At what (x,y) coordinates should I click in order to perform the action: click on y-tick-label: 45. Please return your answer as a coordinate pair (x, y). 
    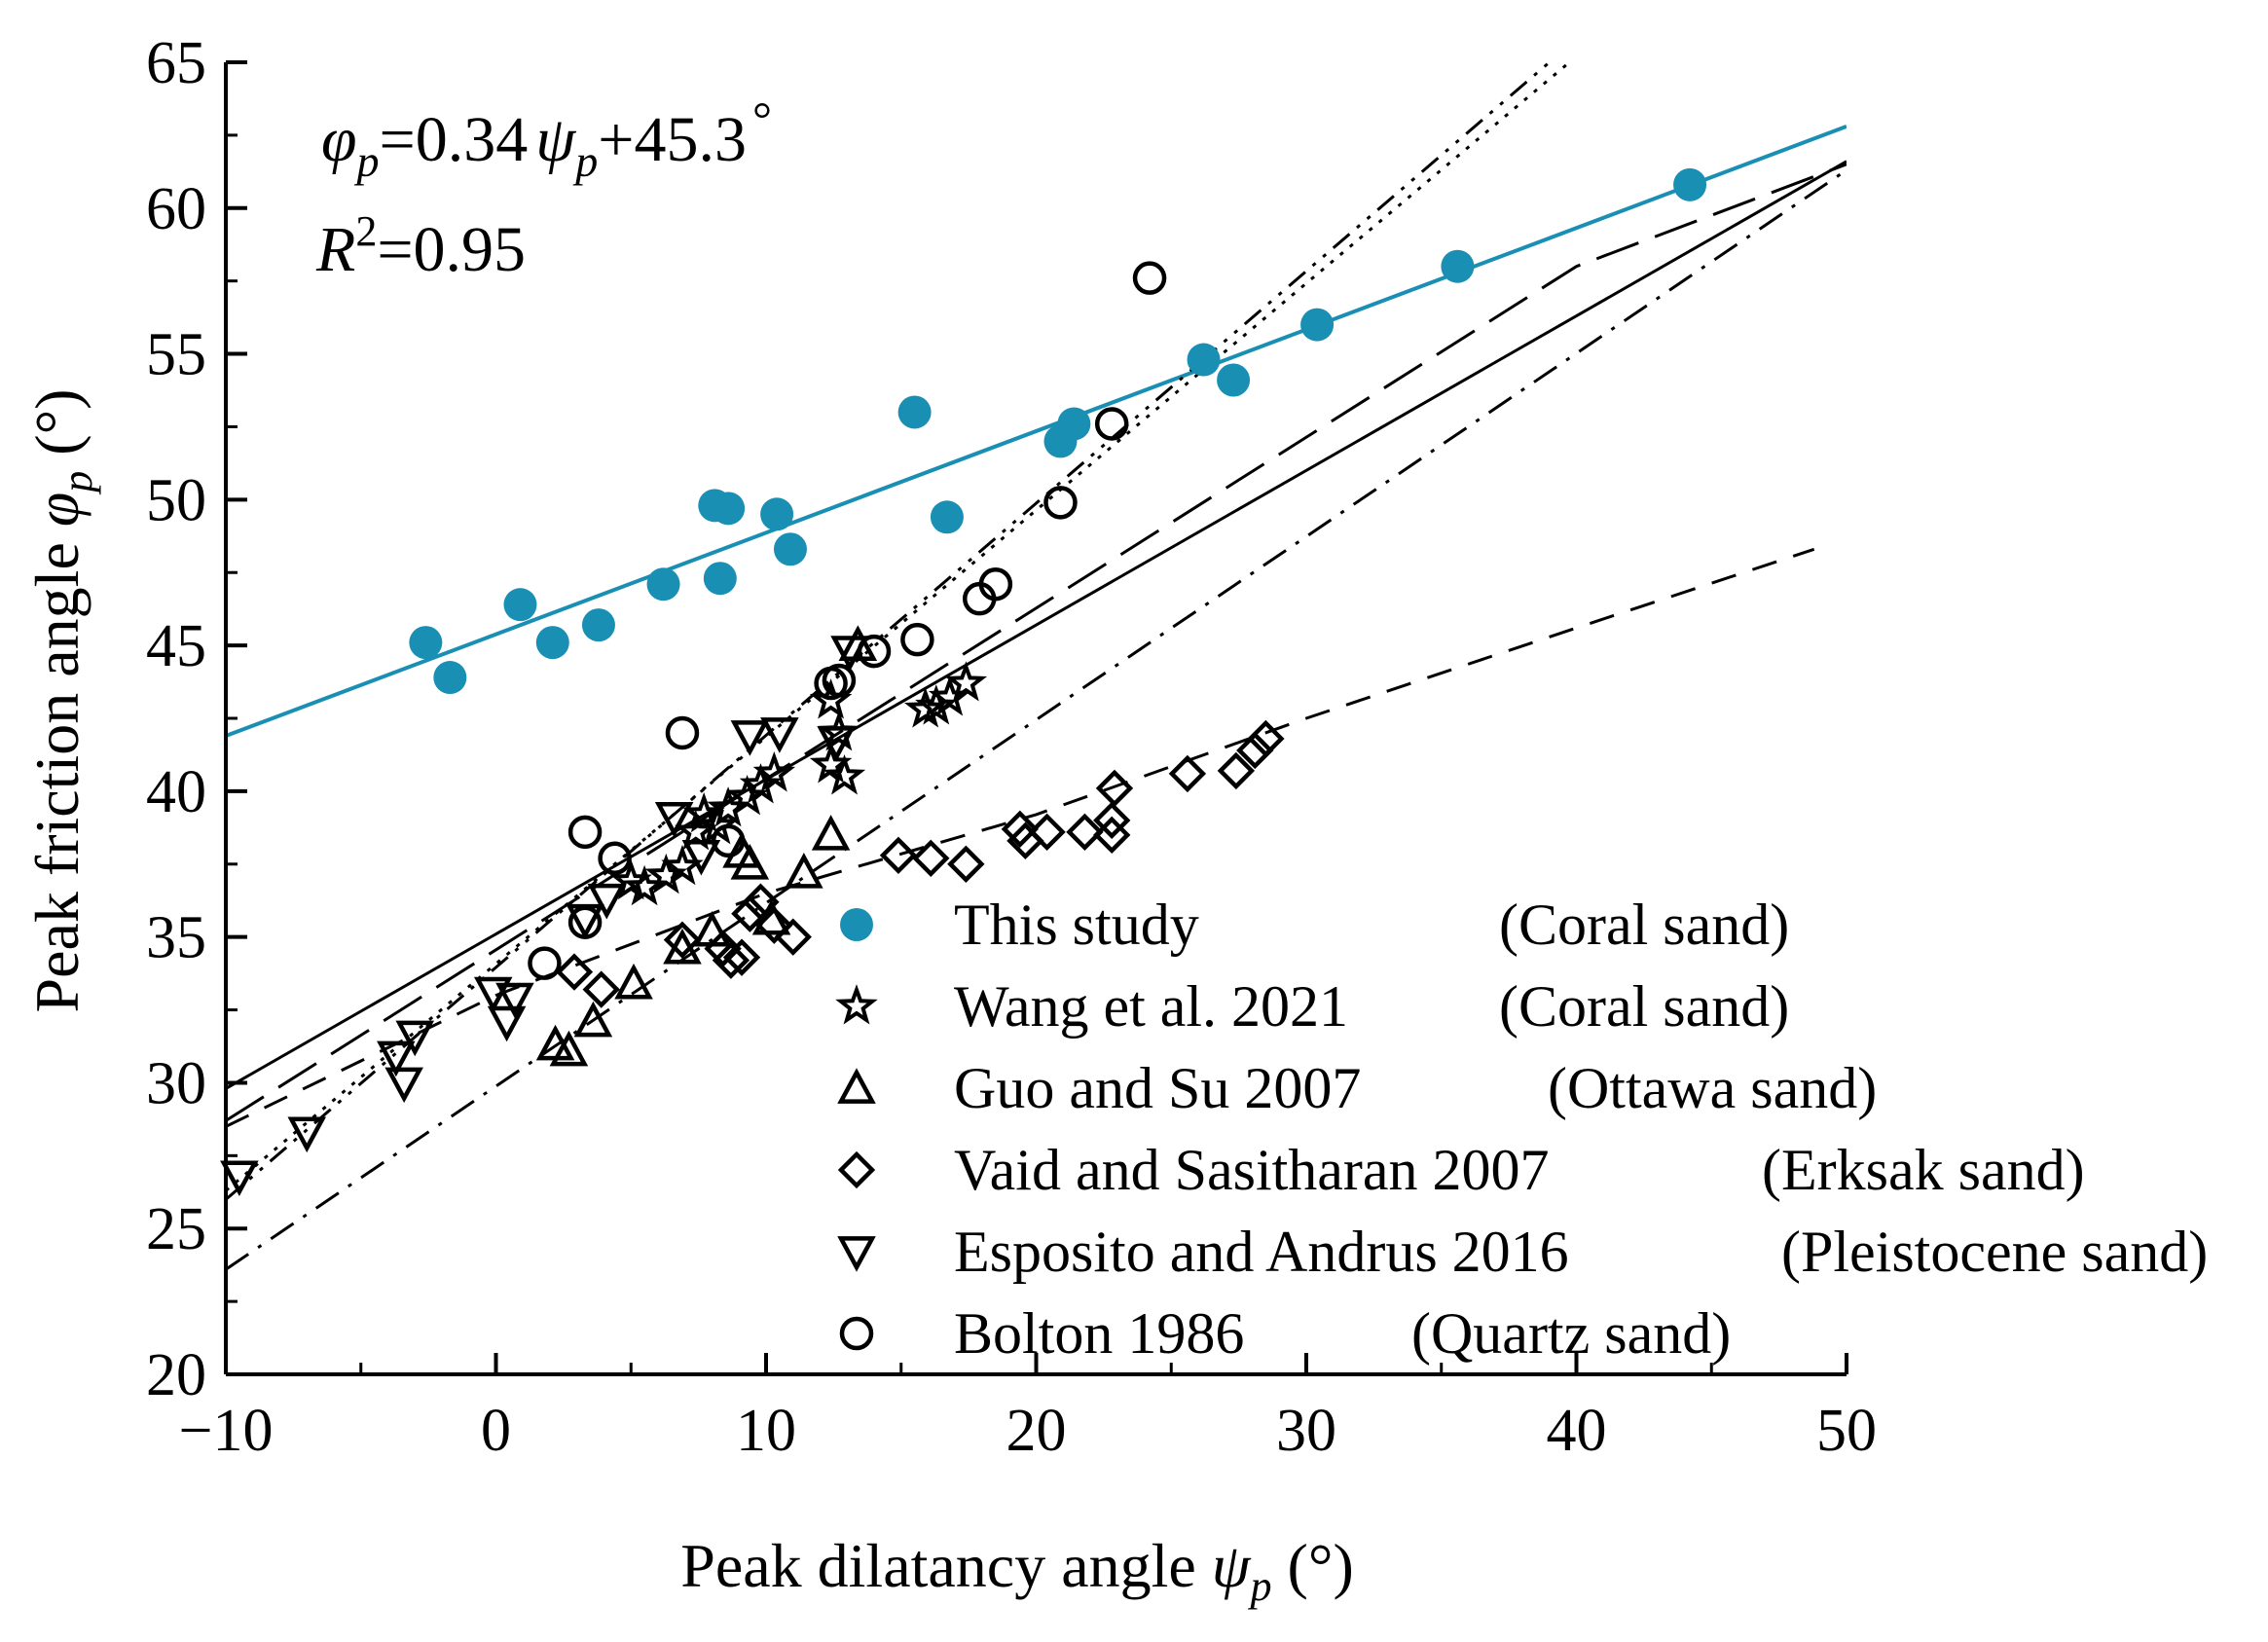
    Looking at the image, I should click on (176, 646).